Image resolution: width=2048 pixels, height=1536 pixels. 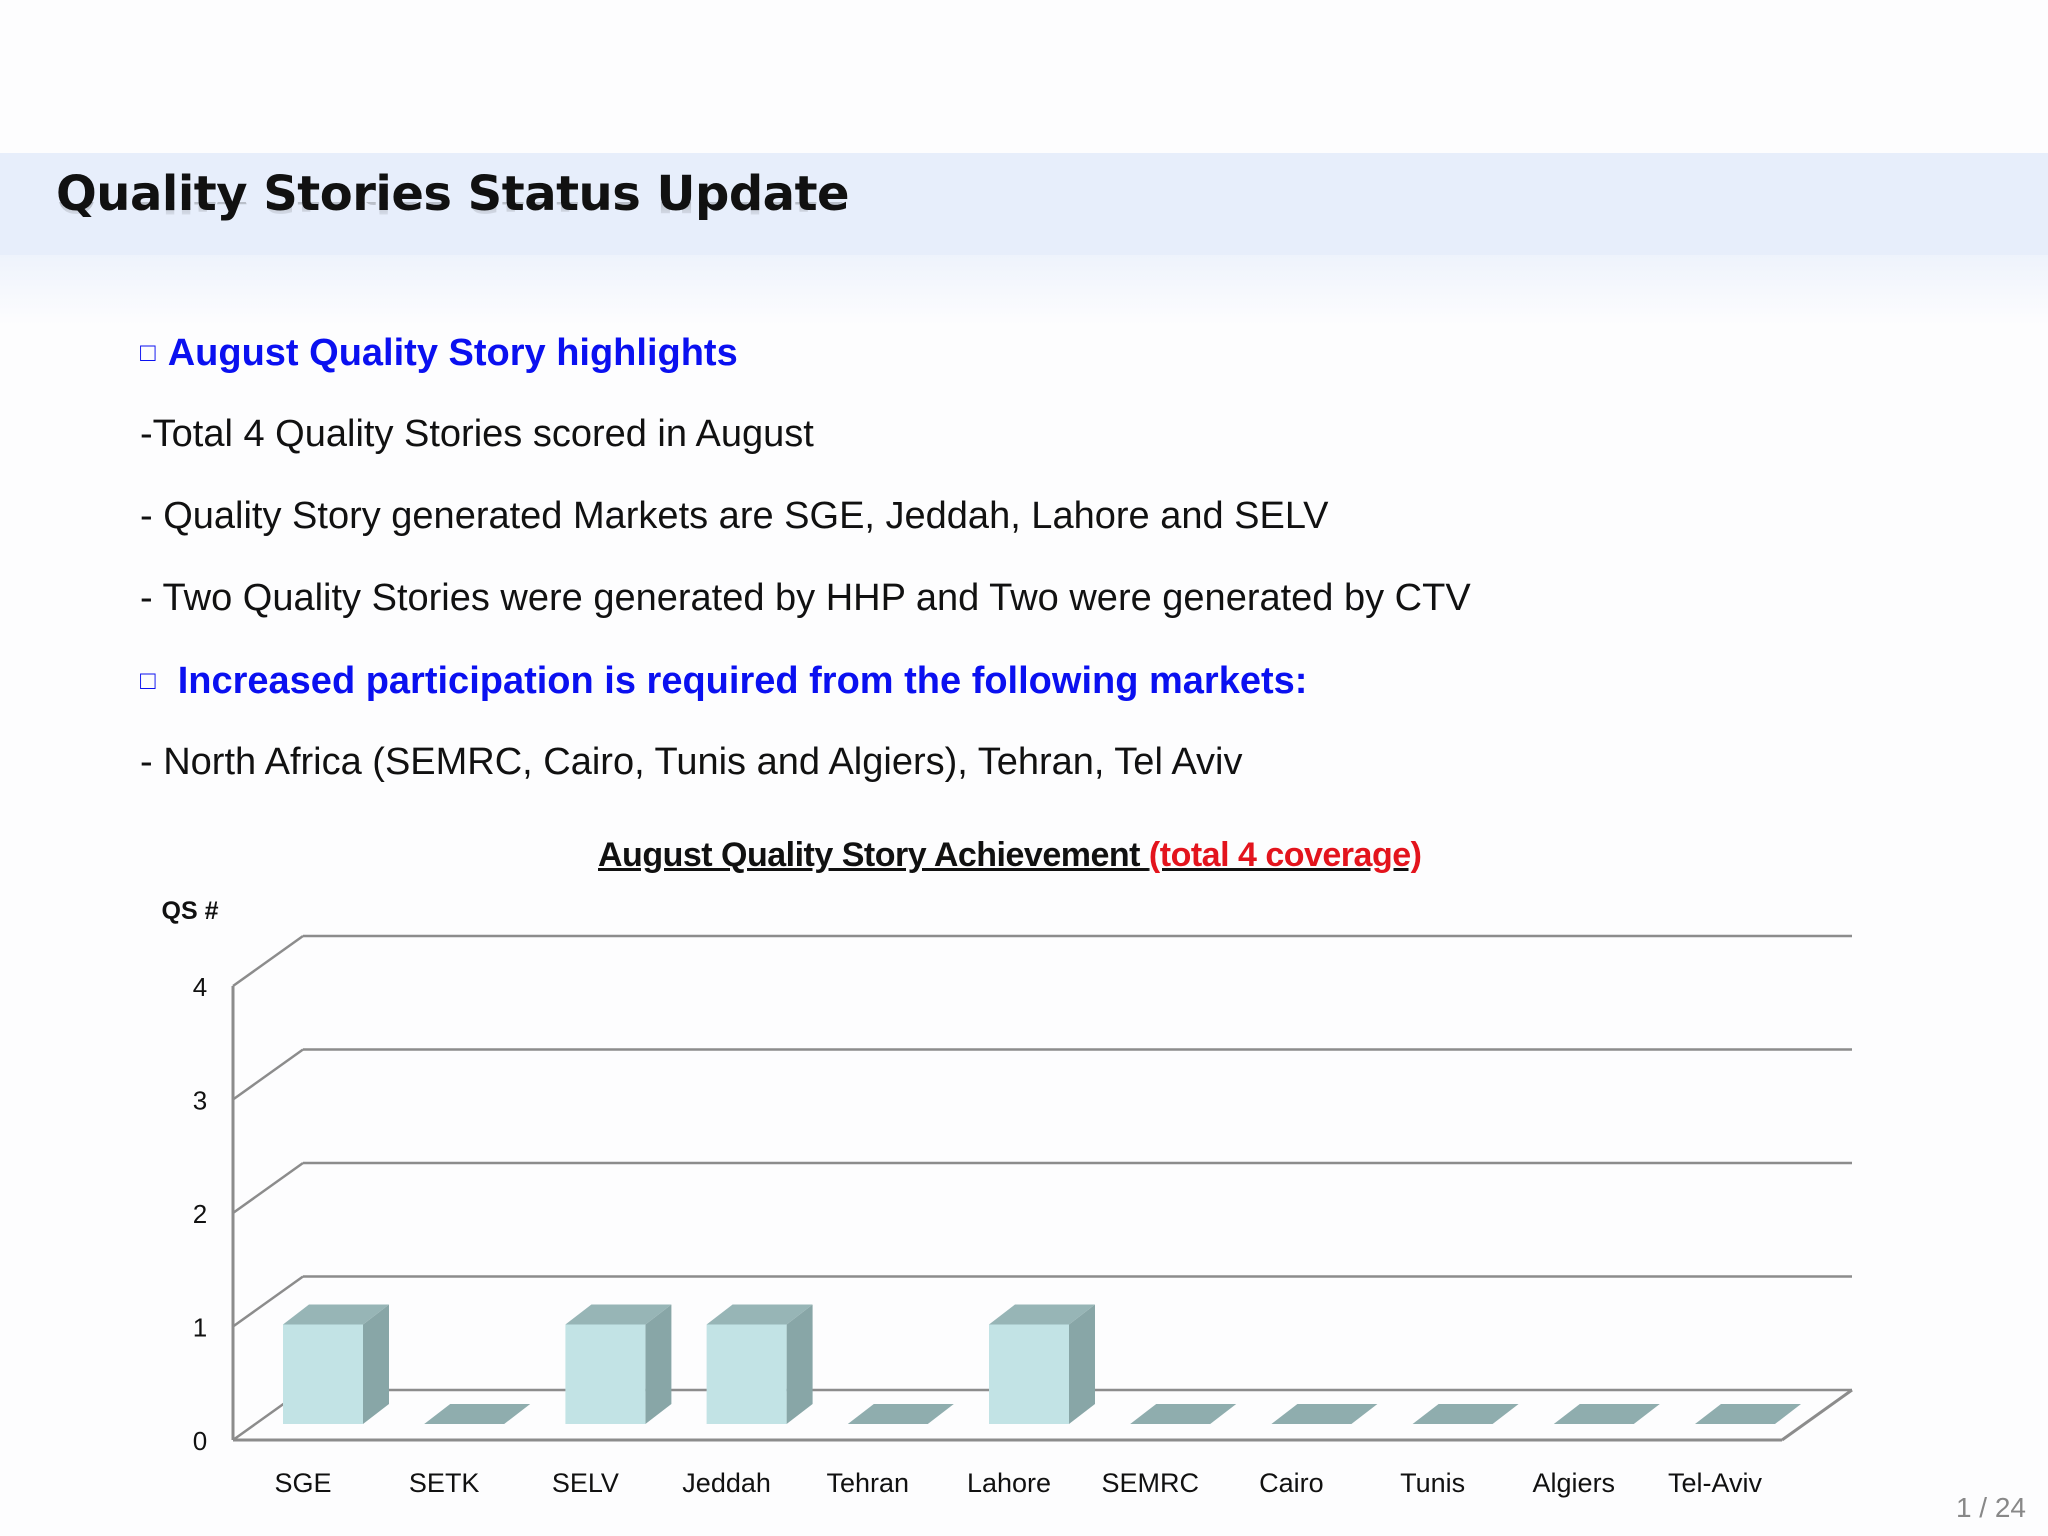 What do you see at coordinates (200, 1214) in the screenshot?
I see `y-tick-label: 2` at bounding box center [200, 1214].